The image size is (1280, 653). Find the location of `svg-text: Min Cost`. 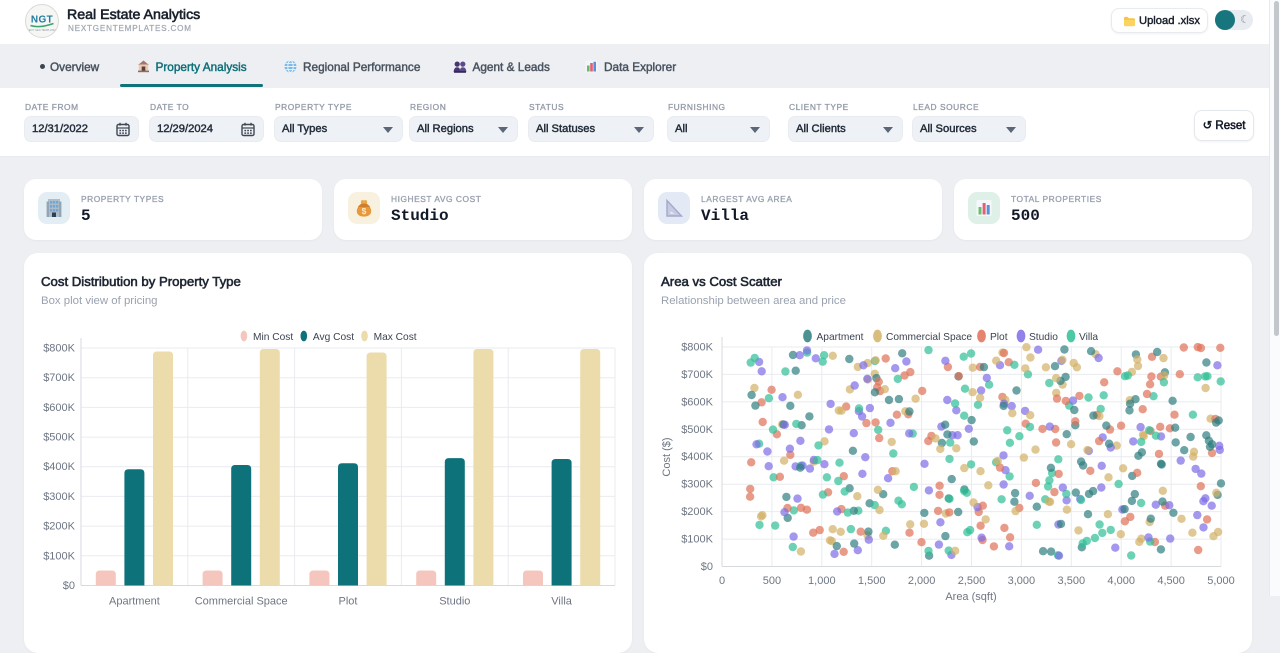

svg-text: Min Cost is located at coordinates (273, 337).